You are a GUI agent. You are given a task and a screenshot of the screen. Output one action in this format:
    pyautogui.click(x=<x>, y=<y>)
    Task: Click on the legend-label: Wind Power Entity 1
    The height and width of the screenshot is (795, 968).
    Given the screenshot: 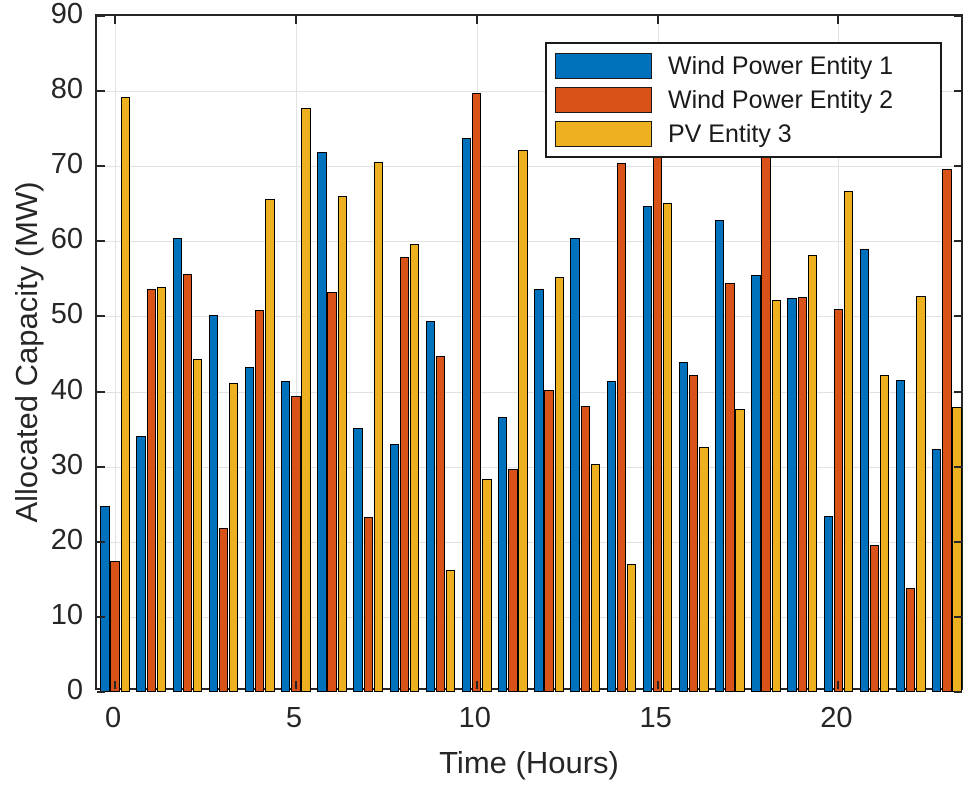 What is the action you would take?
    pyautogui.click(x=781, y=65)
    